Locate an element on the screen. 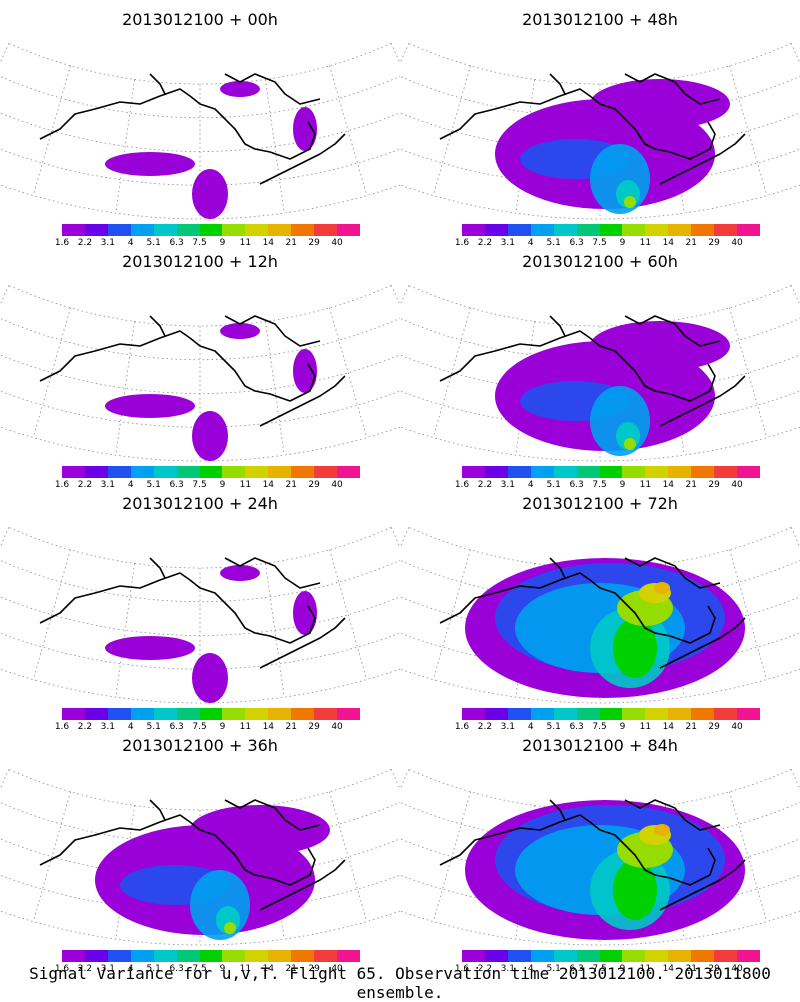 This screenshot has height=1002, width=800. colorbar-tick: 5.1 is located at coordinates (553, 243).